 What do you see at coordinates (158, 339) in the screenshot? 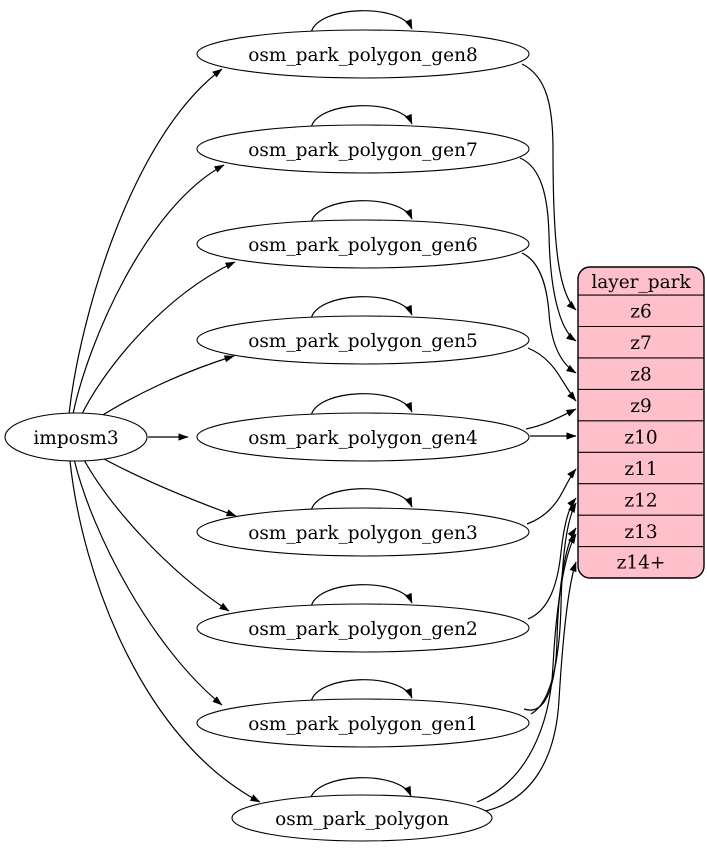
I see `edge-imposm3-to-gen6` at bounding box center [158, 339].